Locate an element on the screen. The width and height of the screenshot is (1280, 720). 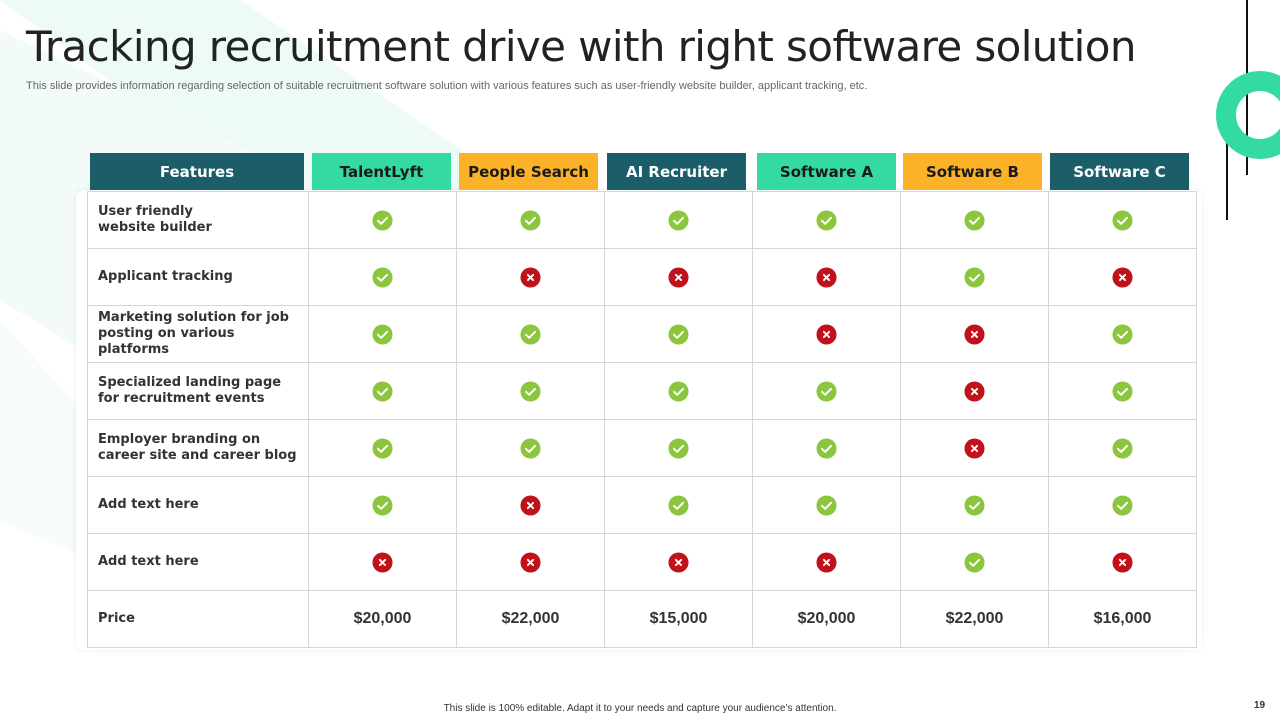
header-software-b: Software B is located at coordinates (972, 171).